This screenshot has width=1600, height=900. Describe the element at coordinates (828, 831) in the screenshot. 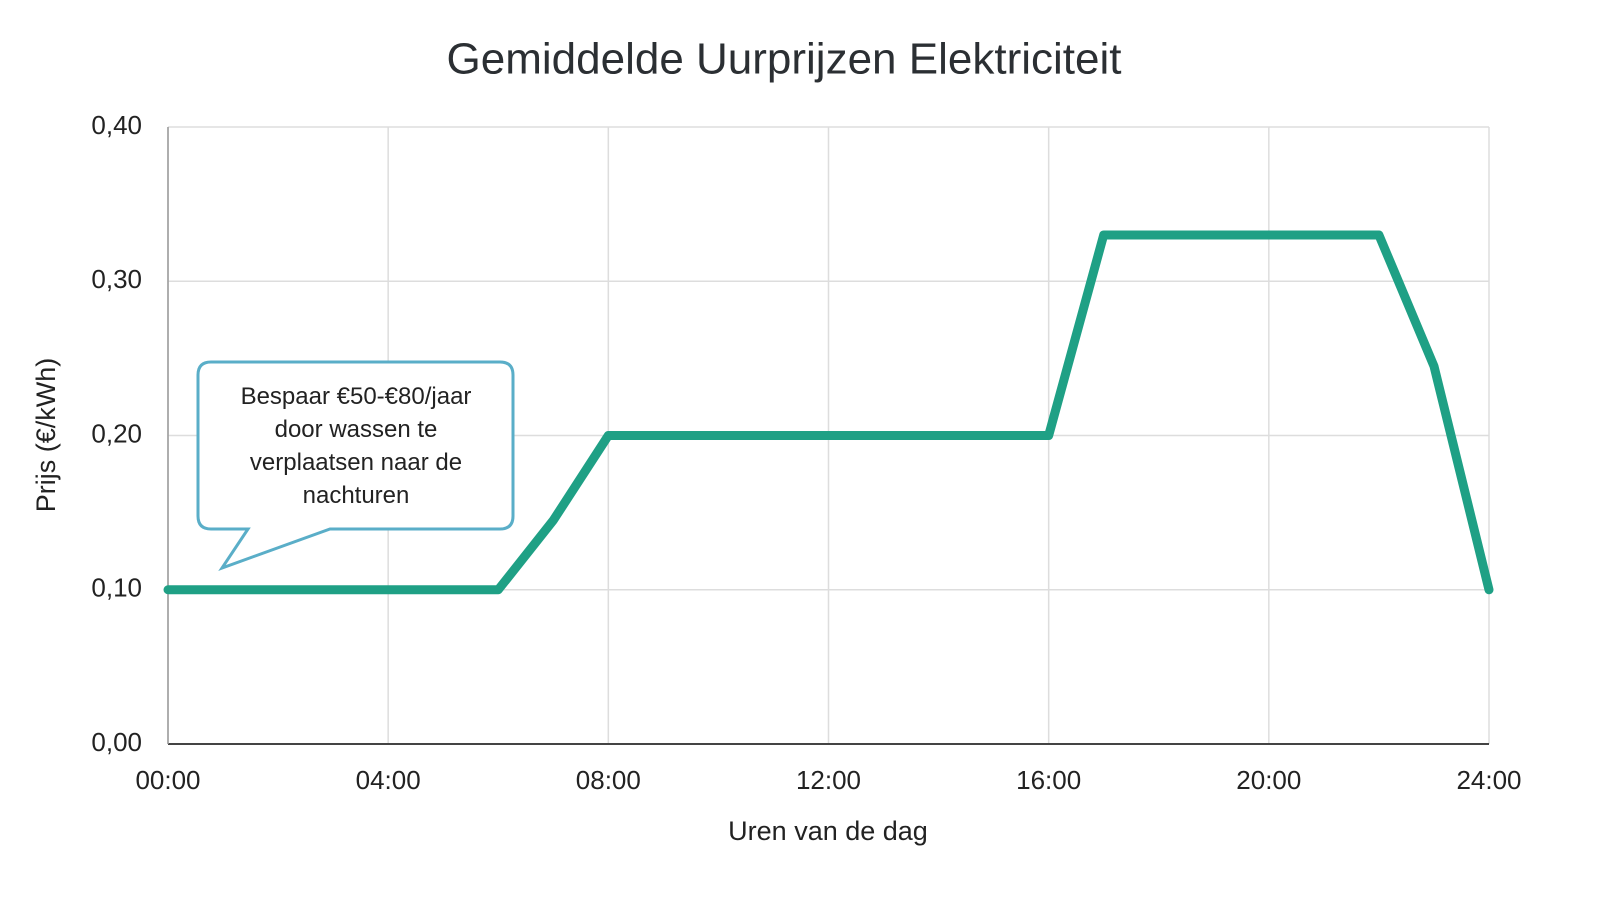

I see `x-axis-label: Uren van de dag` at that location.